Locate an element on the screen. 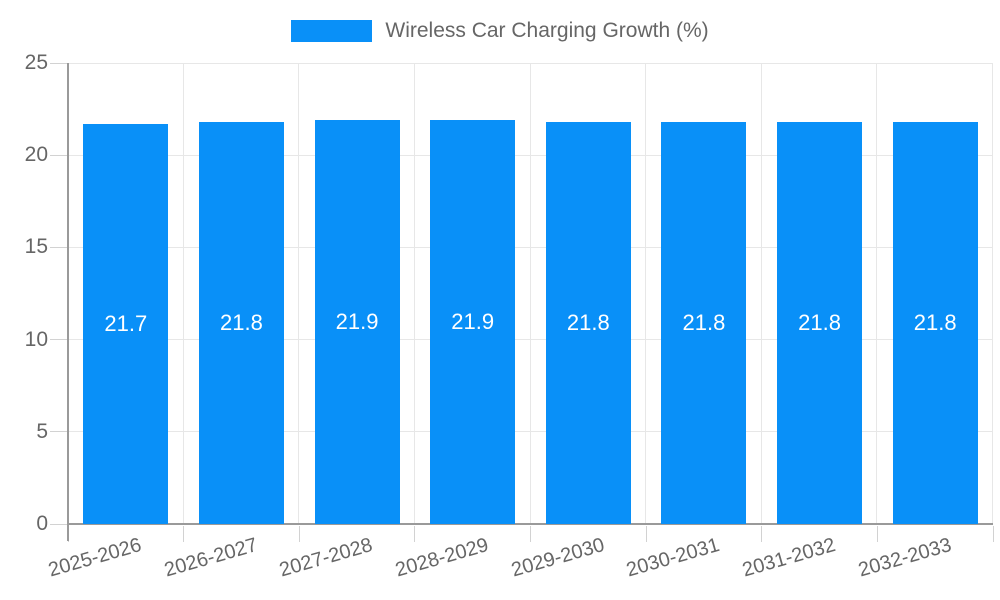 The image size is (1000, 600). bar-2029-2030: 21.8 is located at coordinates (588, 323).